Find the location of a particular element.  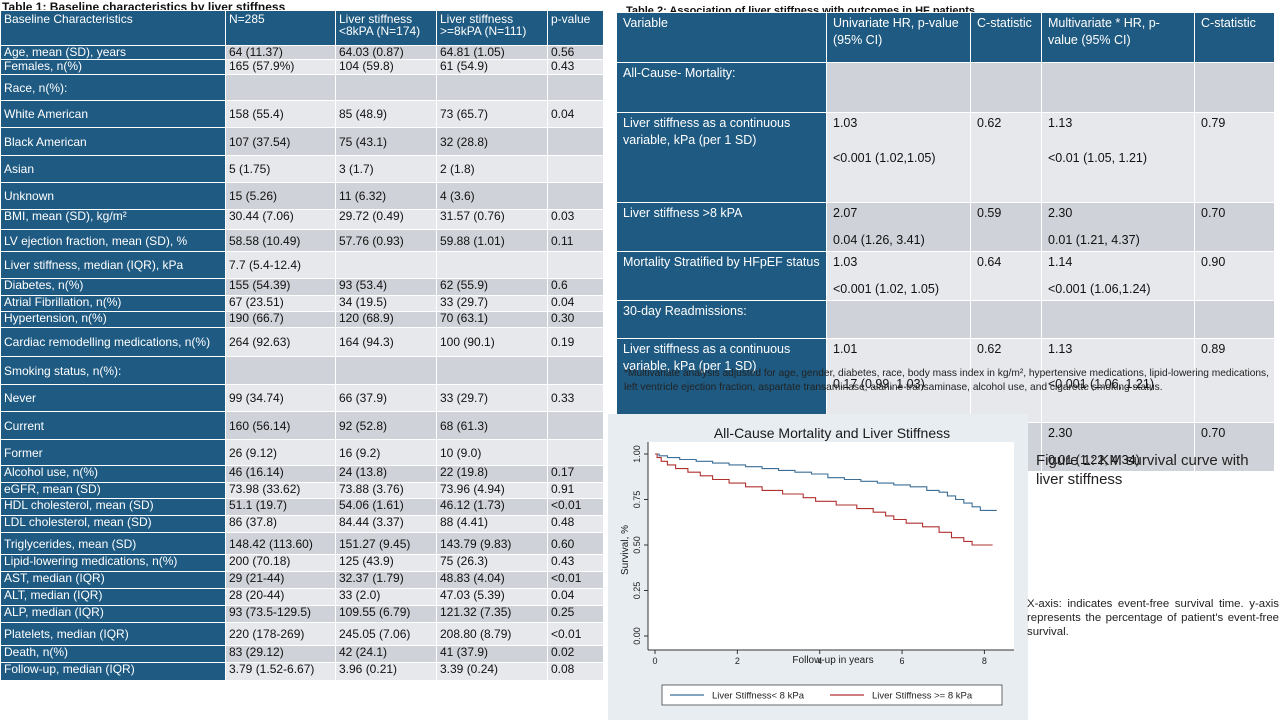

table1-row-label: Smoking status, n(%): is located at coordinates (113, 370).